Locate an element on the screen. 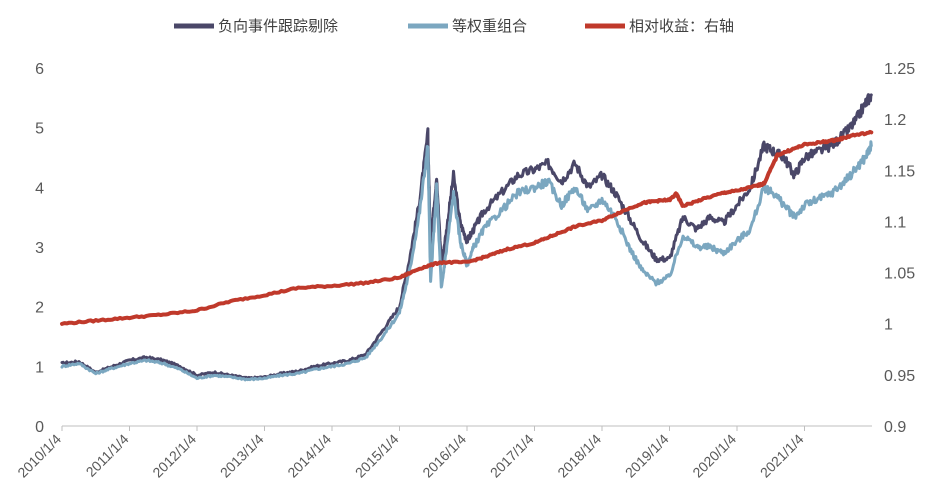 The width and height of the screenshot is (936, 501). legend-label: 相对收益：右轴 is located at coordinates (681, 26).